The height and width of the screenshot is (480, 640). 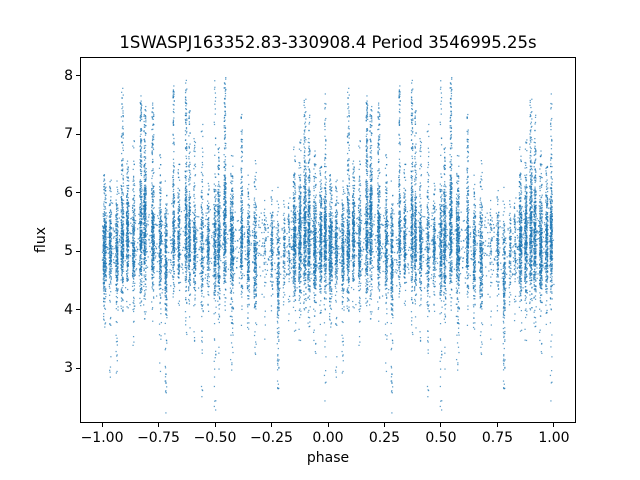 I want to click on x-axis-label: phase, so click(x=328, y=458).